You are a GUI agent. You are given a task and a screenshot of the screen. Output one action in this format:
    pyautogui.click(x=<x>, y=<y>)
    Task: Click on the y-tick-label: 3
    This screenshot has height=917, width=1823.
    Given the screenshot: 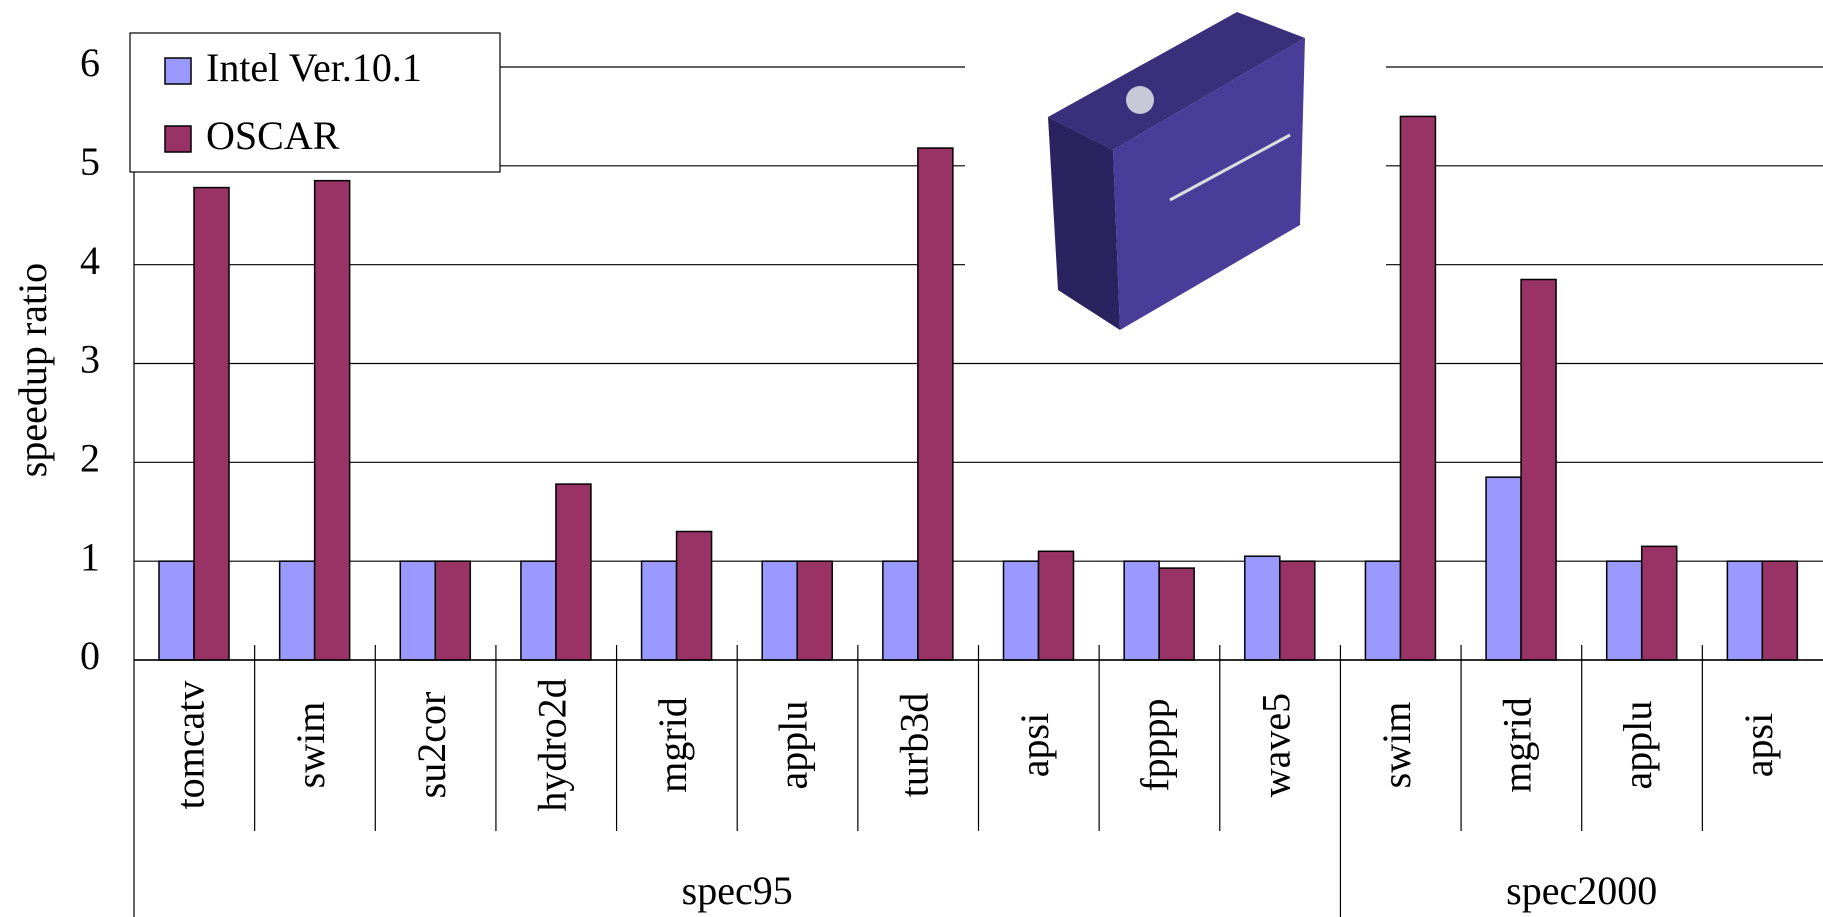 What is the action you would take?
    pyautogui.click(x=90, y=359)
    